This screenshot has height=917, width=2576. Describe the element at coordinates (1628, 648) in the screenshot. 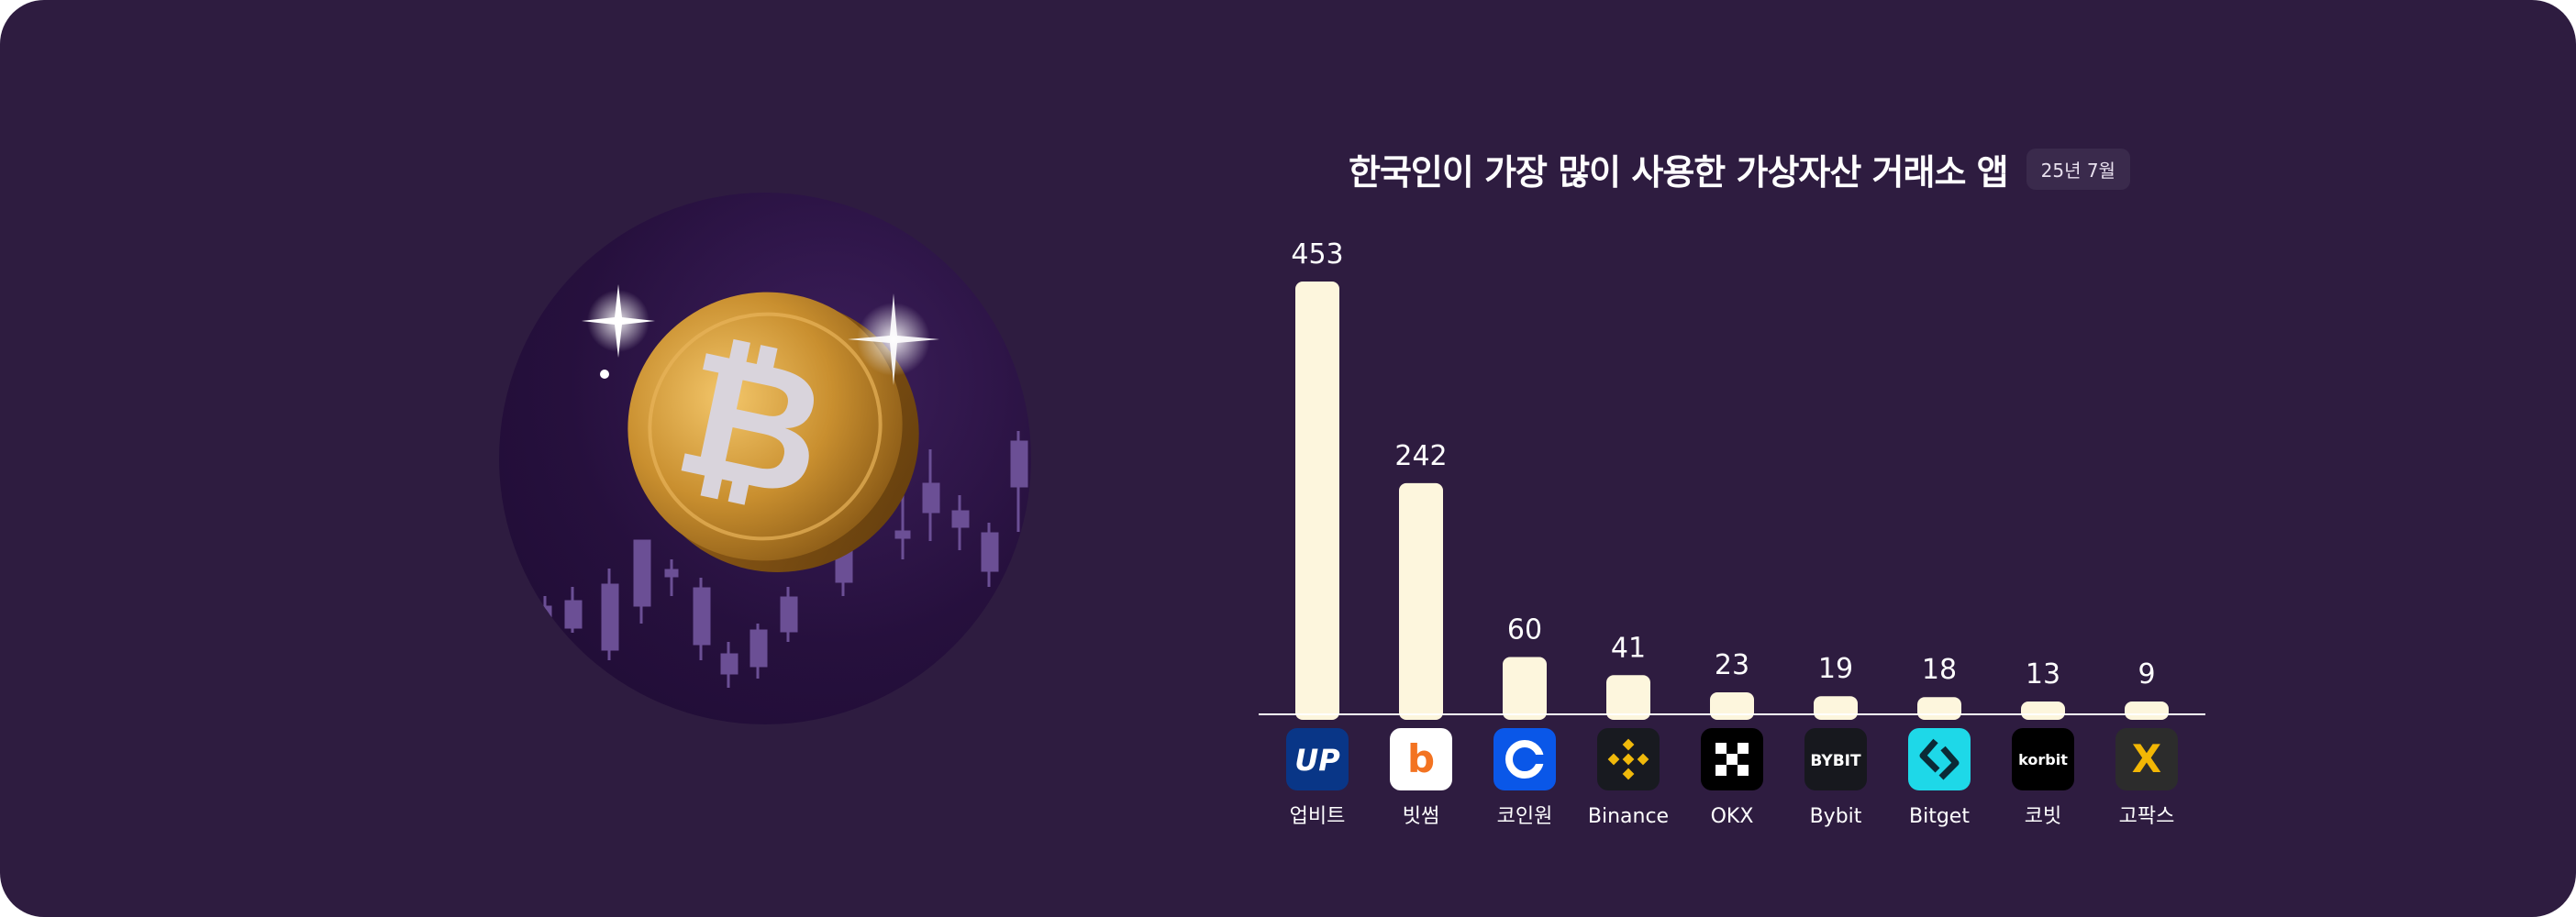

I see `bar-value-label: 41` at that location.